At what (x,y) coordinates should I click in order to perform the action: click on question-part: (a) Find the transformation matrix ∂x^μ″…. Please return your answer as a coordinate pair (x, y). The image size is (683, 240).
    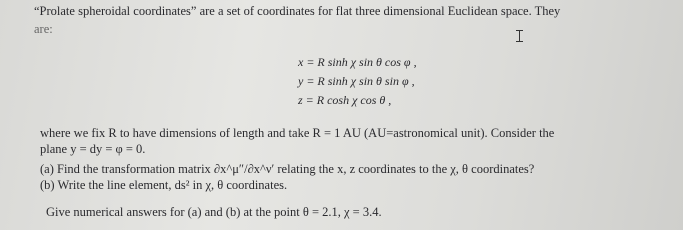
    Looking at the image, I should click on (287, 169).